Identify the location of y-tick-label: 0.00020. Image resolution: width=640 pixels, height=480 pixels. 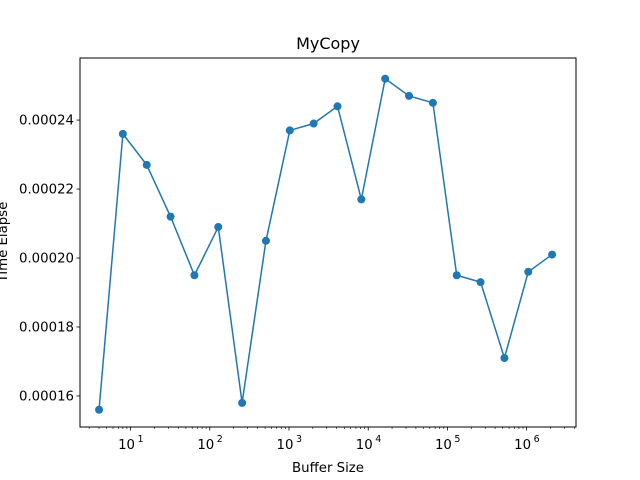
(46, 259).